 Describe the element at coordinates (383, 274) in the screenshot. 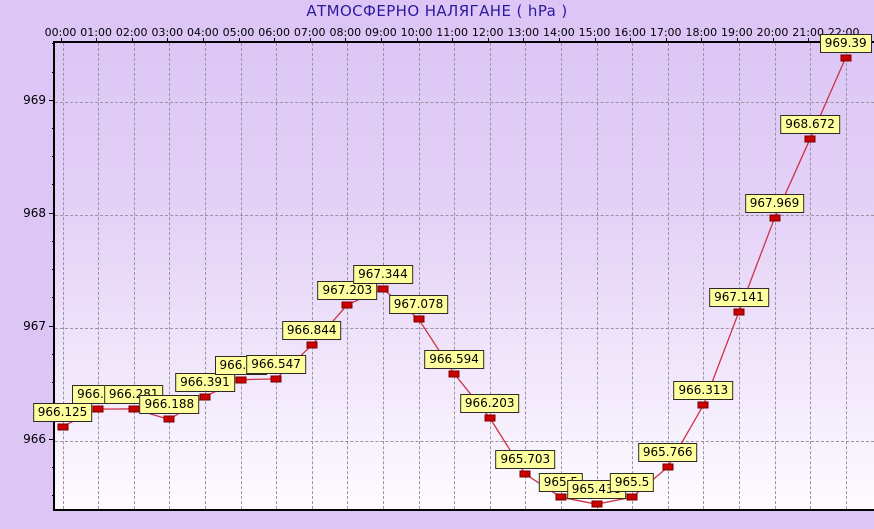

I see `data-point-label: 967.344` at that location.